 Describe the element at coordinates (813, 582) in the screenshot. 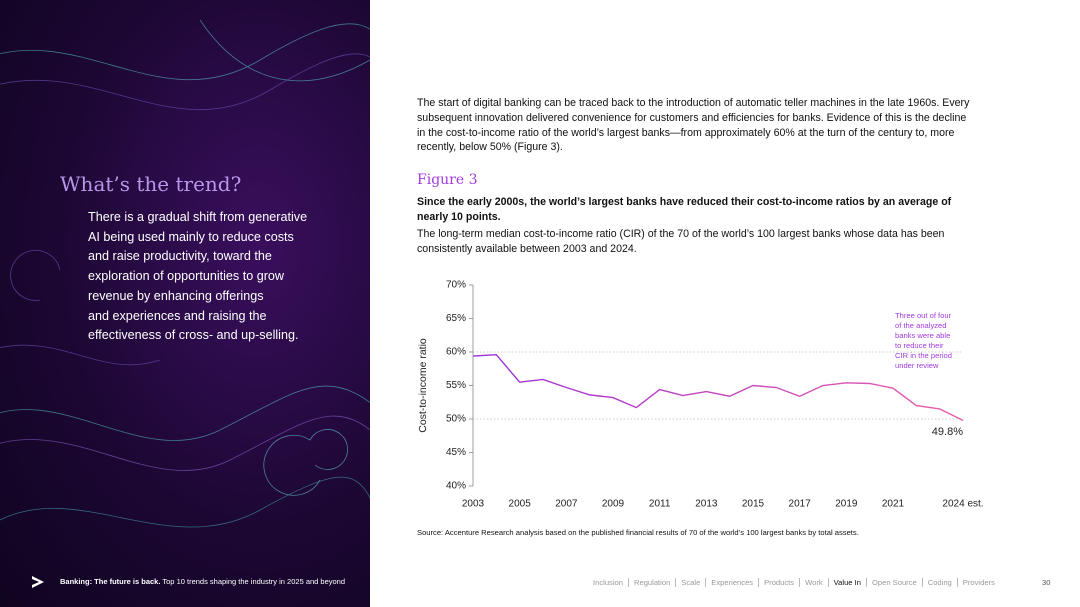

I see `nav-item: Work` at that location.